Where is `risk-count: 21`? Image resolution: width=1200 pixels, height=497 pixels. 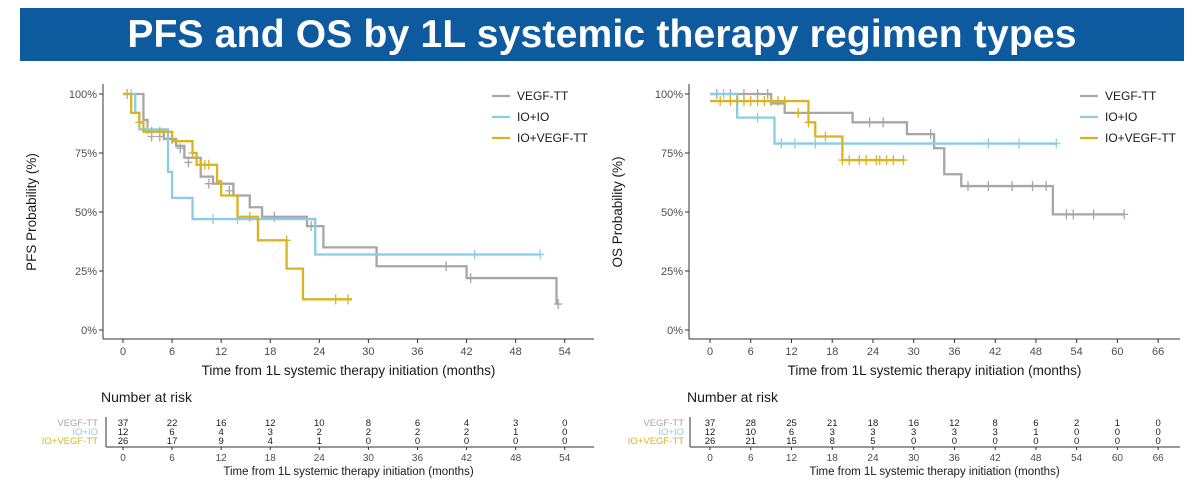 risk-count: 21 is located at coordinates (832, 423).